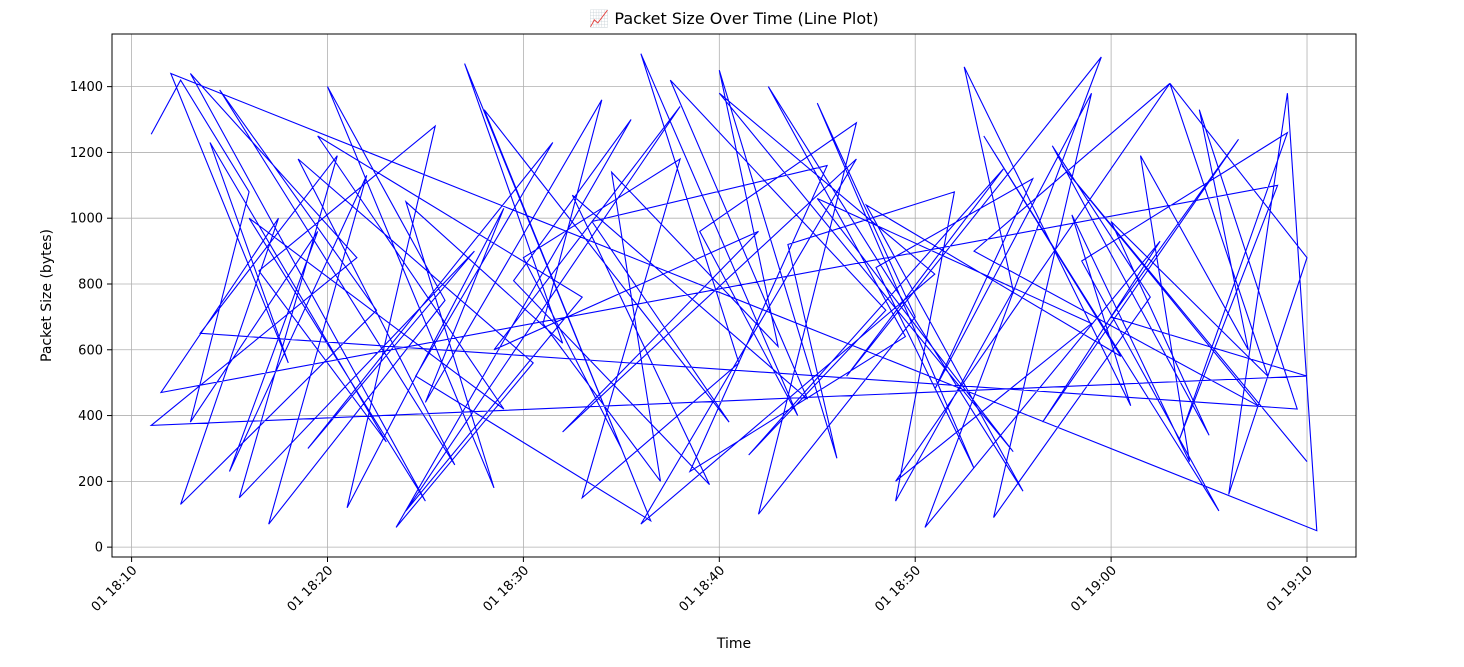 This screenshot has width=1464, height=667. Describe the element at coordinates (90, 482) in the screenshot. I see `y-tick-label: 200` at that location.